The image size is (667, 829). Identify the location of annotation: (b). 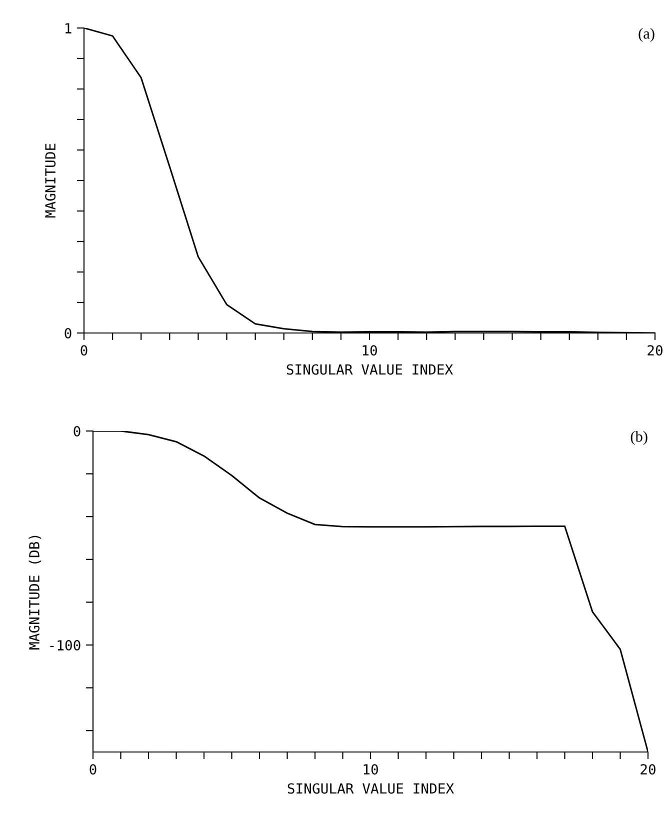
(639, 438).